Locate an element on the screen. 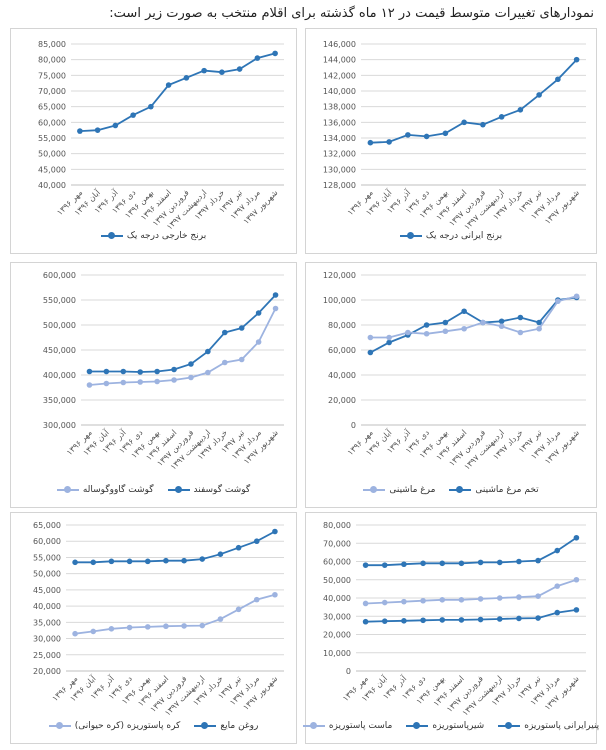 This screenshot has width=606, height=750. y-tick-label: 75,000 is located at coordinates (52, 75).